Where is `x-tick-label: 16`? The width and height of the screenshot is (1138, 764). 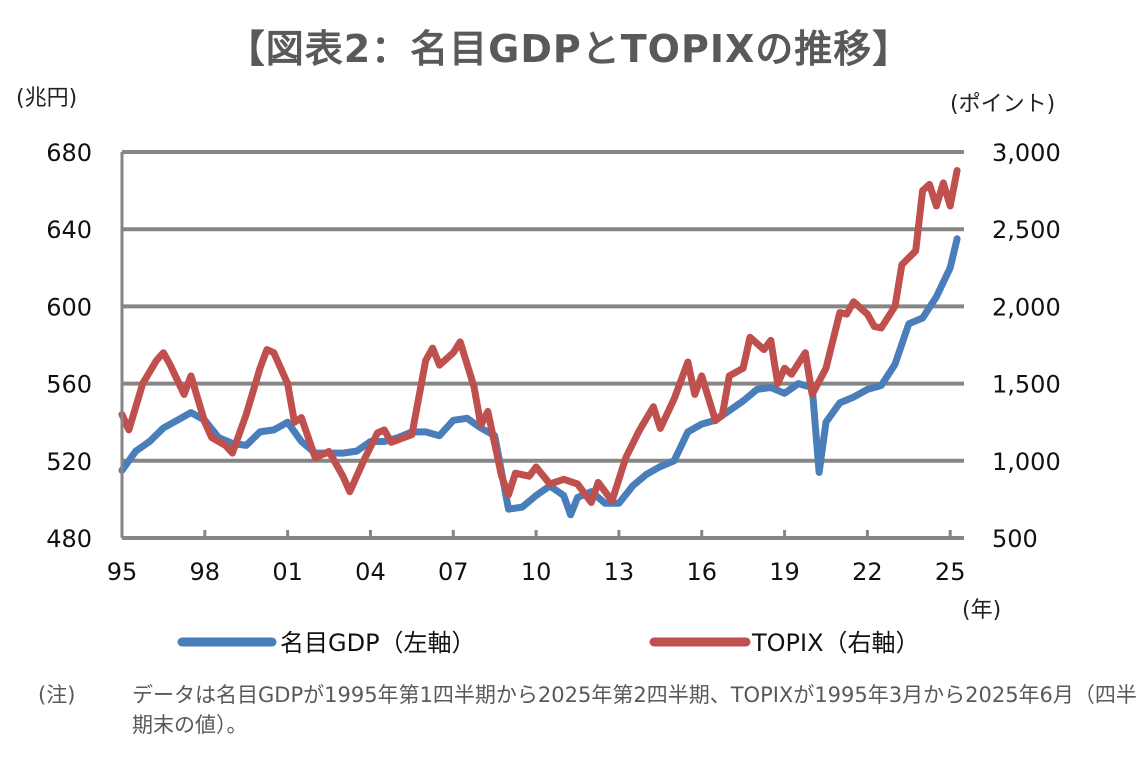
x-tick-label: 16 is located at coordinates (701, 572).